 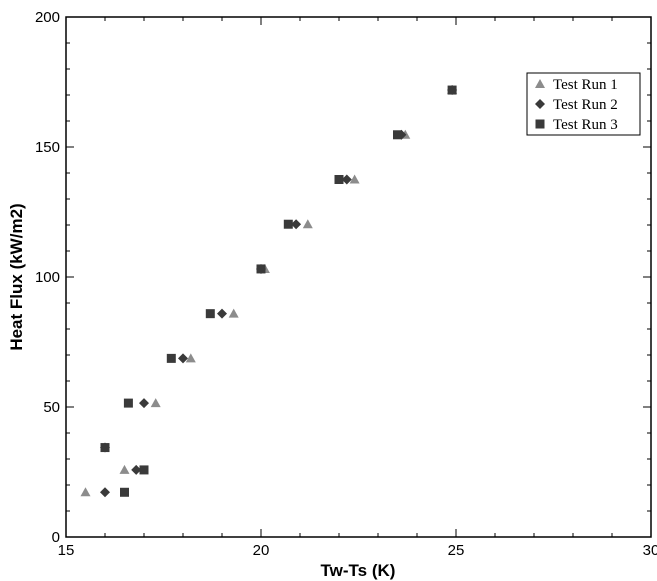 What do you see at coordinates (66, 550) in the screenshot?
I see `x-tick-label: 15` at bounding box center [66, 550].